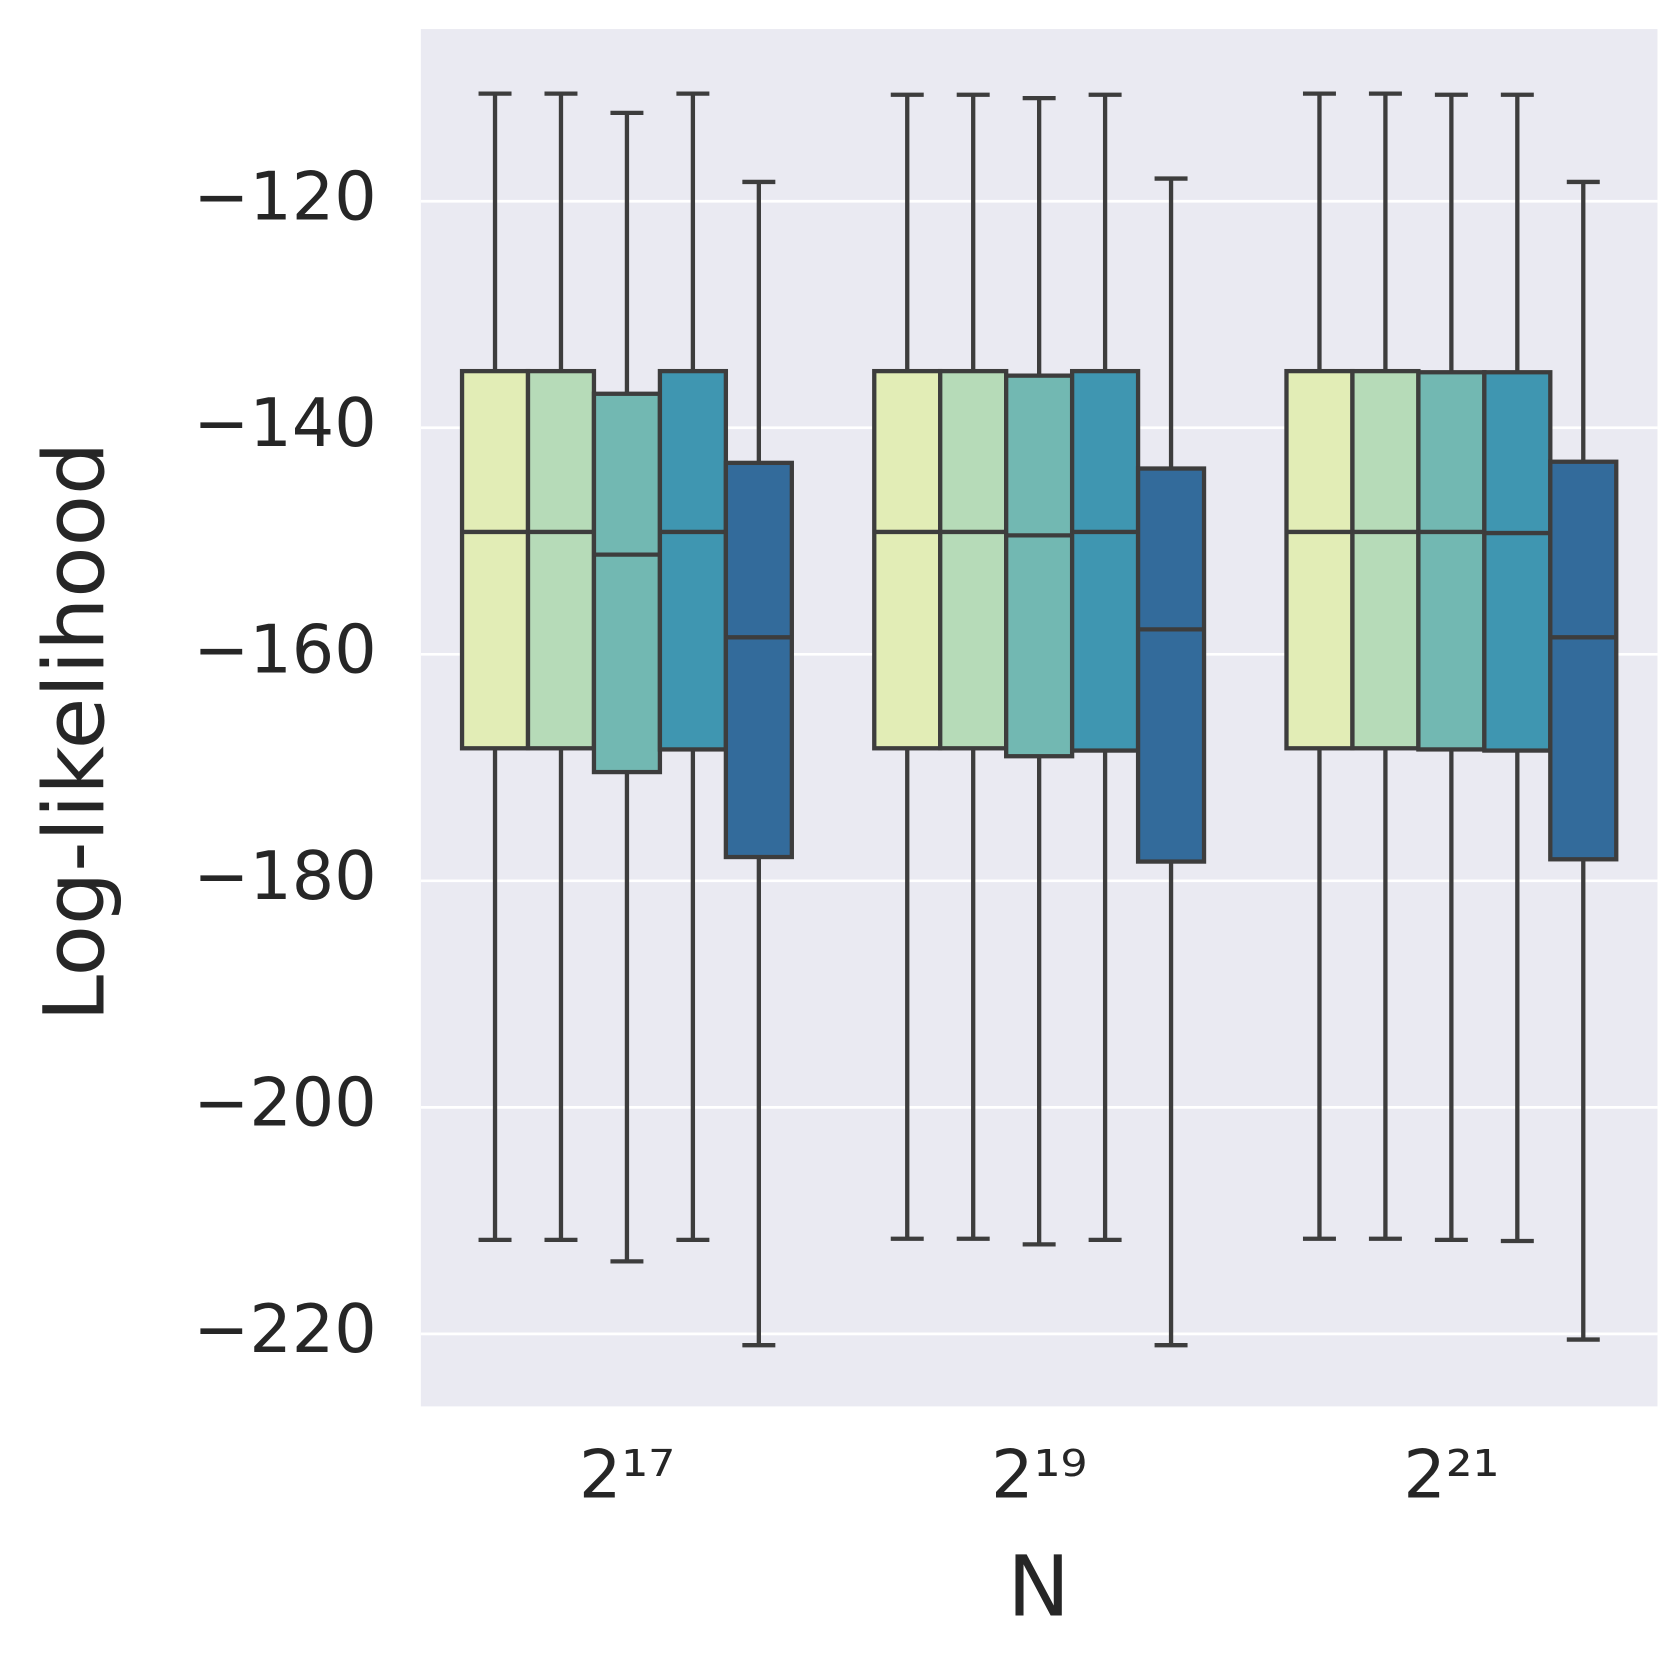 The height and width of the screenshot is (1670, 1679). I want to click on y-tick-label: −140, so click(284, 423).